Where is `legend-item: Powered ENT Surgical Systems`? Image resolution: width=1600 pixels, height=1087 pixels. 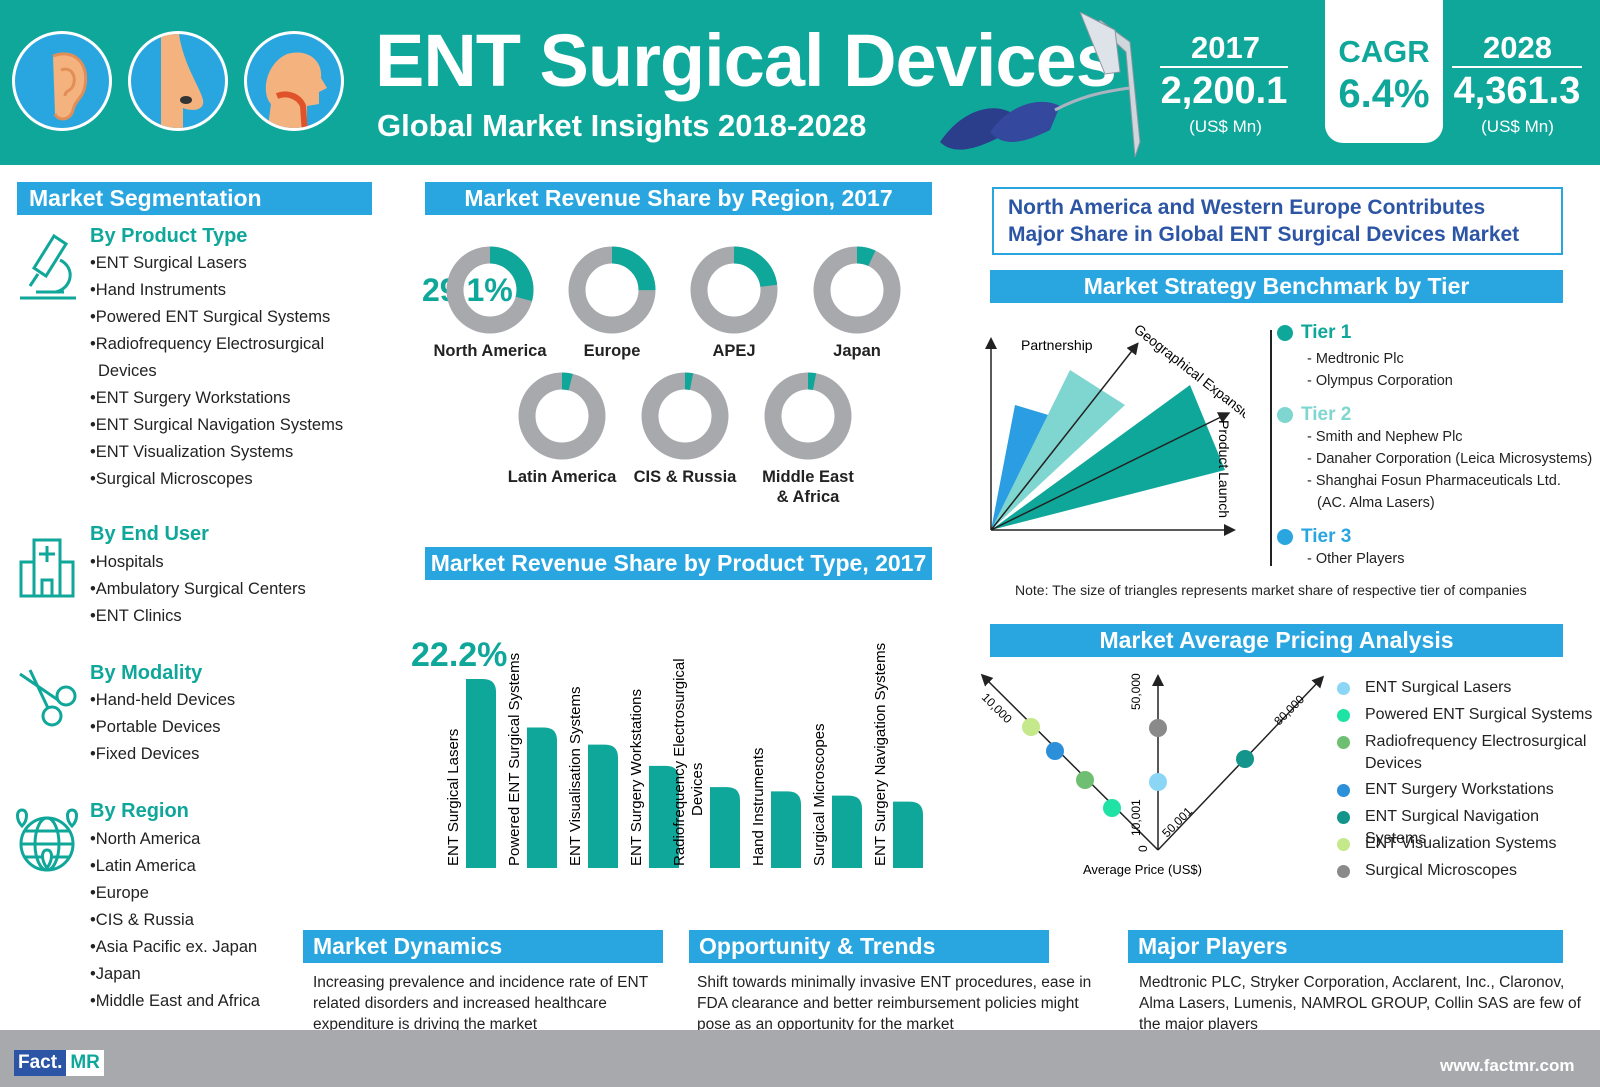
legend-item: Powered ENT Surgical Systems is located at coordinates (1468, 717).